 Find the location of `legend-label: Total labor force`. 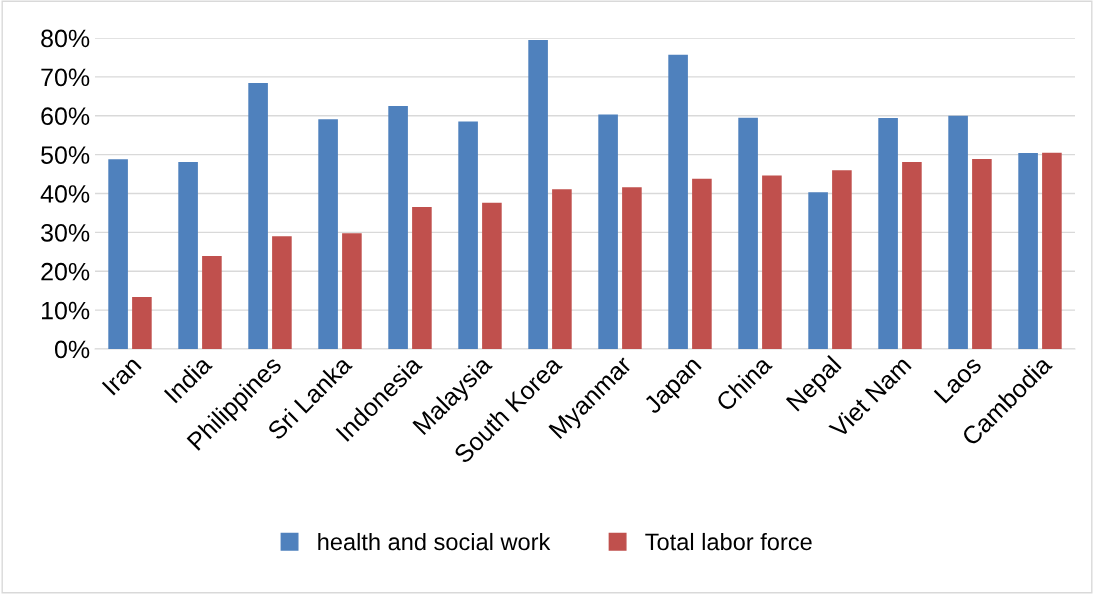

legend-label: Total labor force is located at coordinates (728, 541).